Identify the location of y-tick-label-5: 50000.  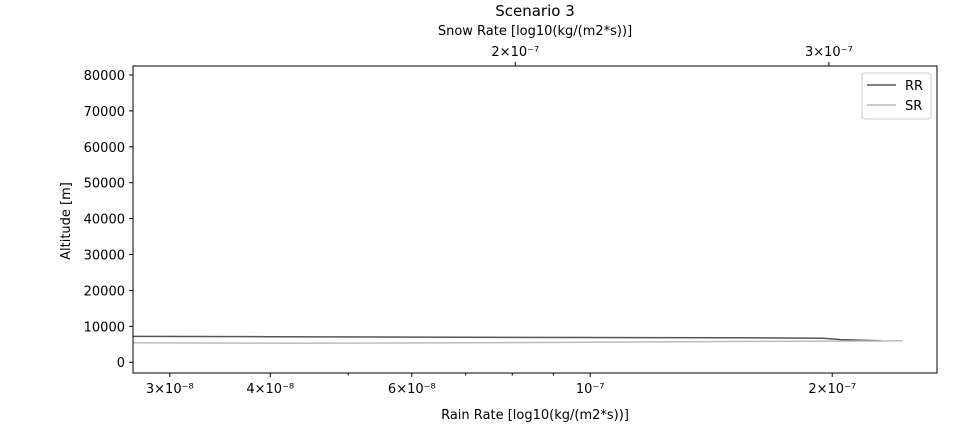
(104, 184).